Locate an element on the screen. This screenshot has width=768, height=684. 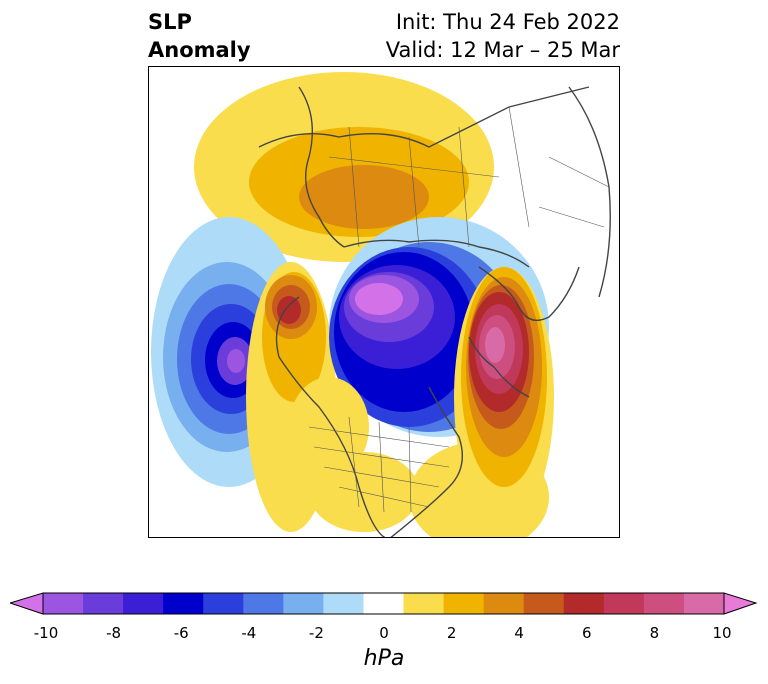
colorbar-tick-label: -2 is located at coordinates (316, 633).